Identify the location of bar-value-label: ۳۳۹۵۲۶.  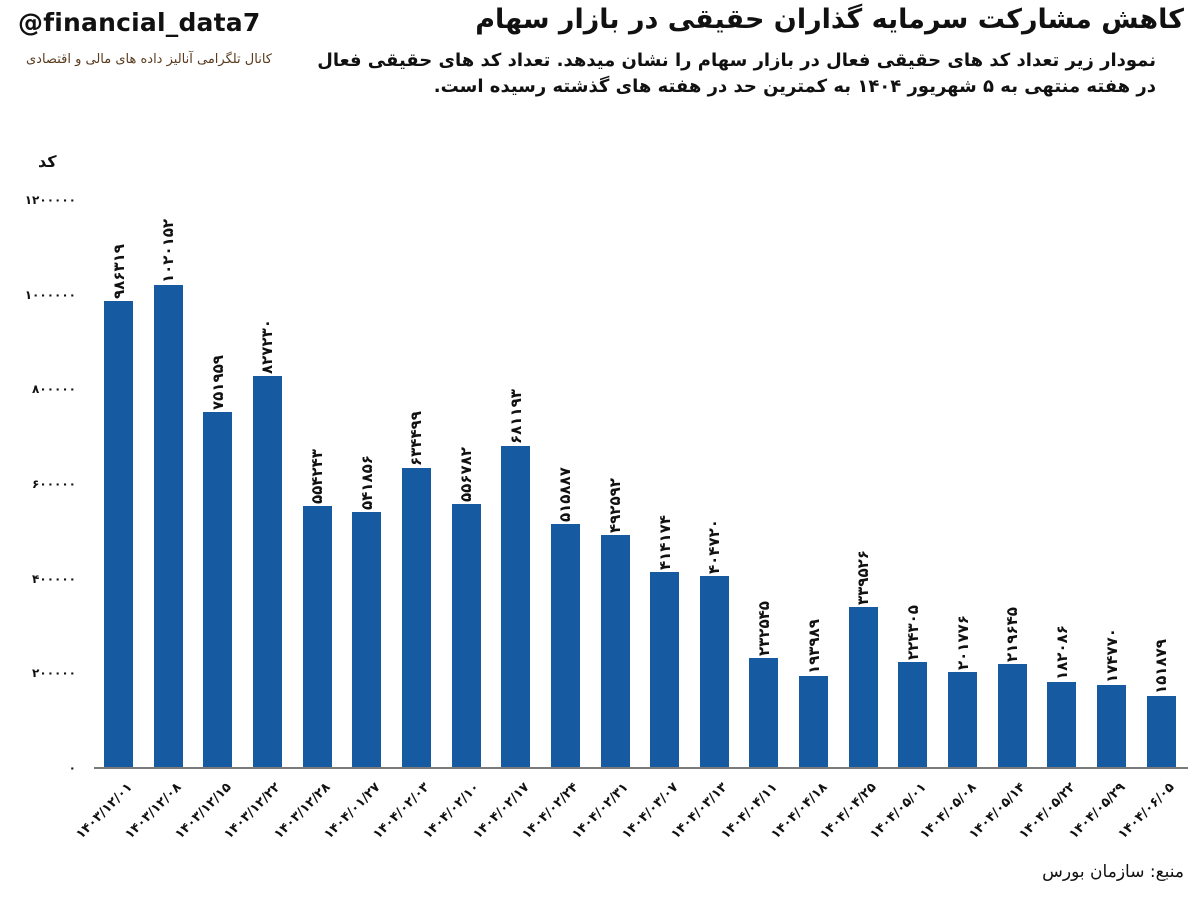
(863, 578).